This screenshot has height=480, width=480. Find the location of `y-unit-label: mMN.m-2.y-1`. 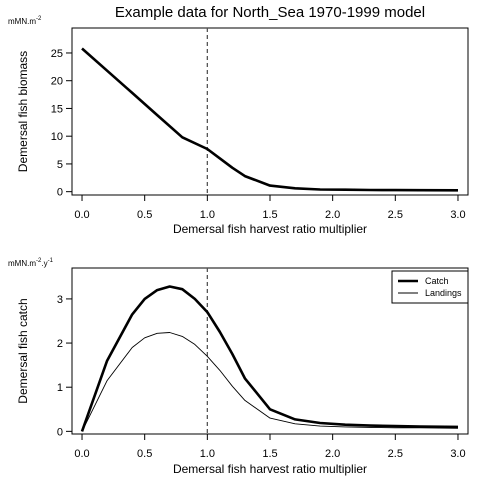

y-unit-label: mMN.m-2.y-1 is located at coordinates (31, 263).